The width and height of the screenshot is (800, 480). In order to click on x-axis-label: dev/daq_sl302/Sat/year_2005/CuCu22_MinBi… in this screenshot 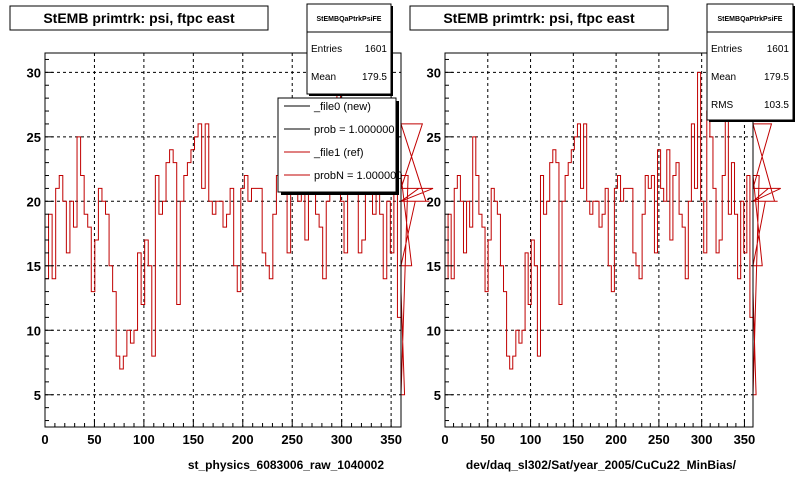, I will do `click(601, 465)`.